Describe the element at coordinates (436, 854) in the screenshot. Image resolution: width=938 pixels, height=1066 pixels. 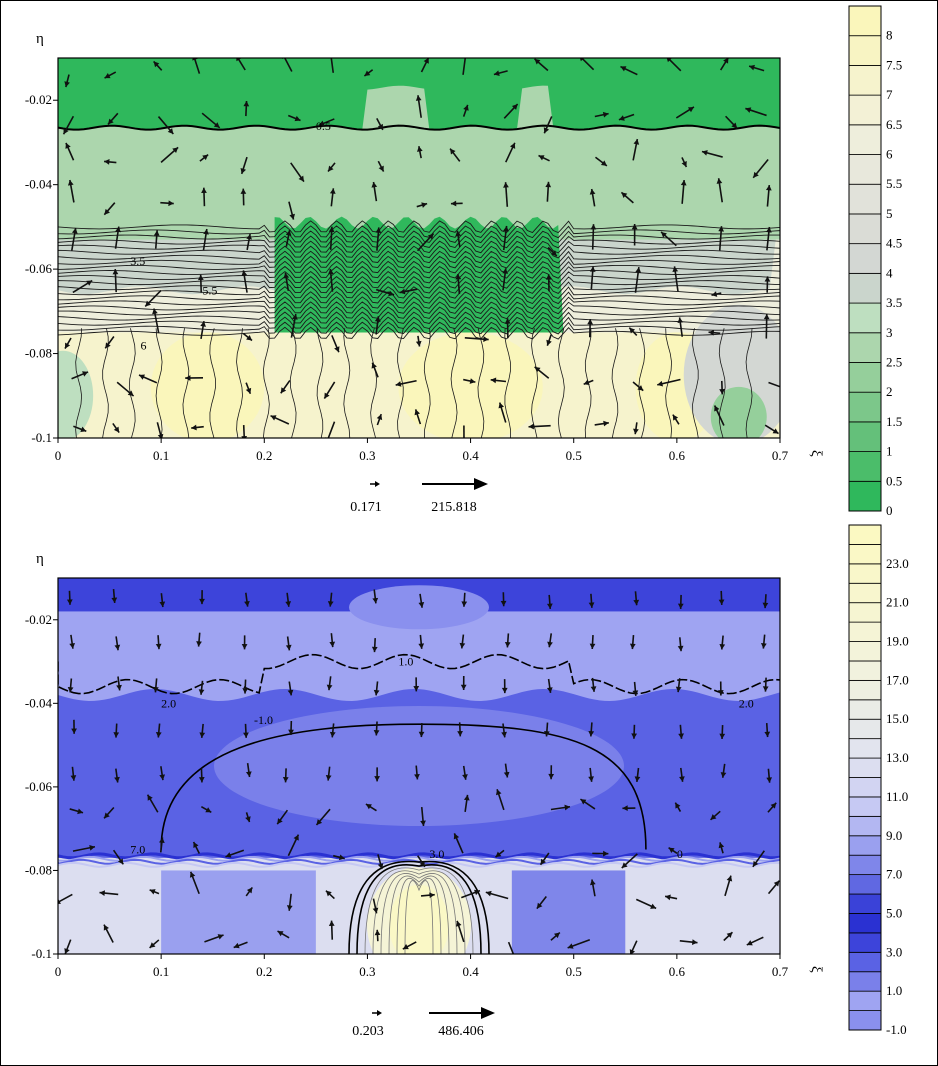
I see `contour-label: 3.0` at that location.